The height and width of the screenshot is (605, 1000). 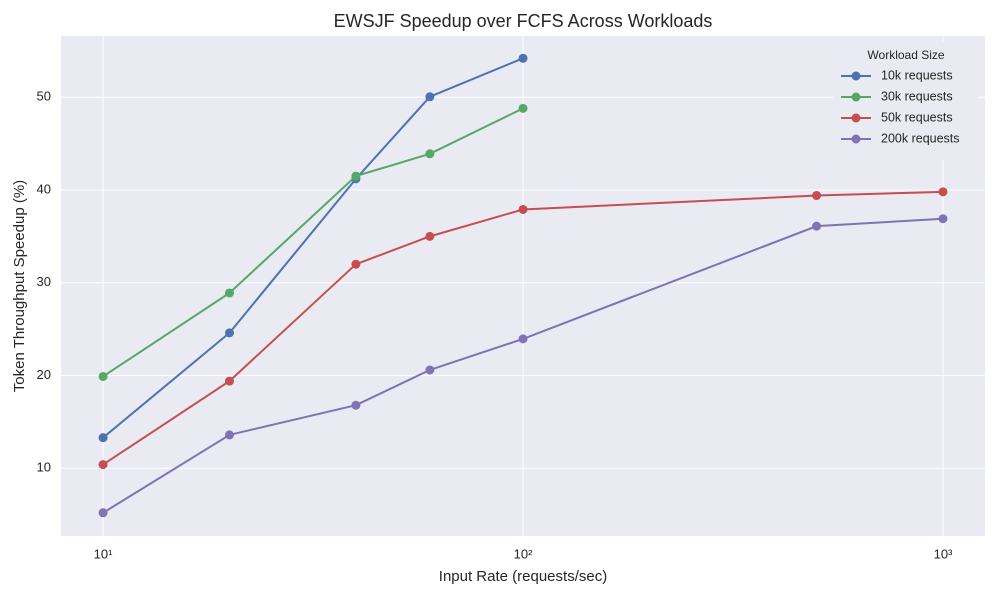 I want to click on x-tick-label: 10¹, so click(x=103, y=553).